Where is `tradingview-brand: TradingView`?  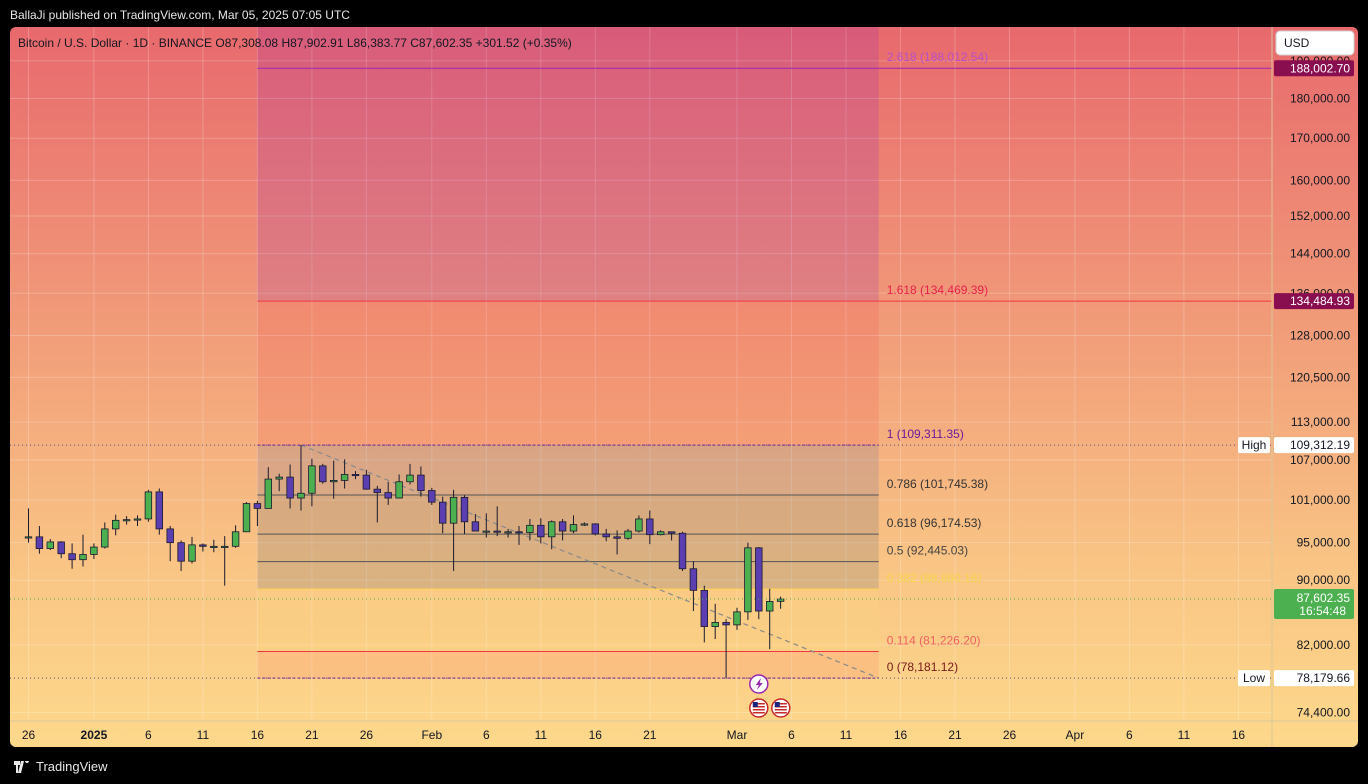 tradingview-brand: TradingView is located at coordinates (61, 766).